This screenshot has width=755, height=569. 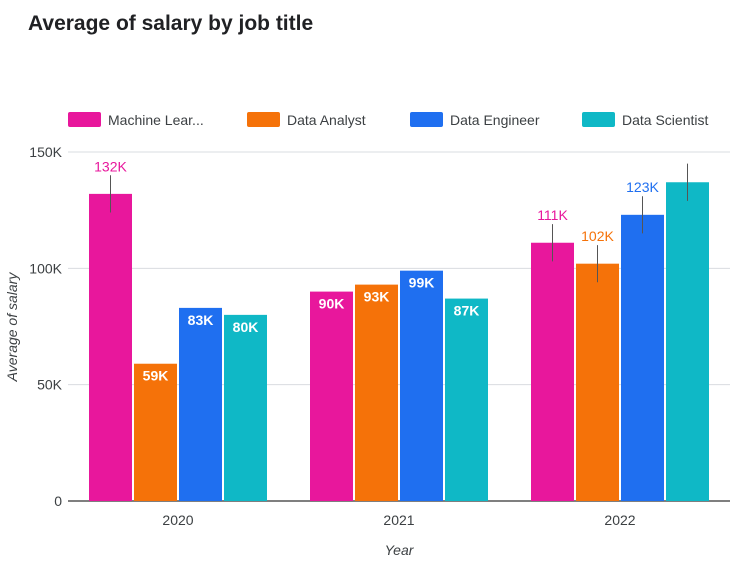 What do you see at coordinates (170, 23) in the screenshot?
I see `chart-title: Average of salary by job title` at bounding box center [170, 23].